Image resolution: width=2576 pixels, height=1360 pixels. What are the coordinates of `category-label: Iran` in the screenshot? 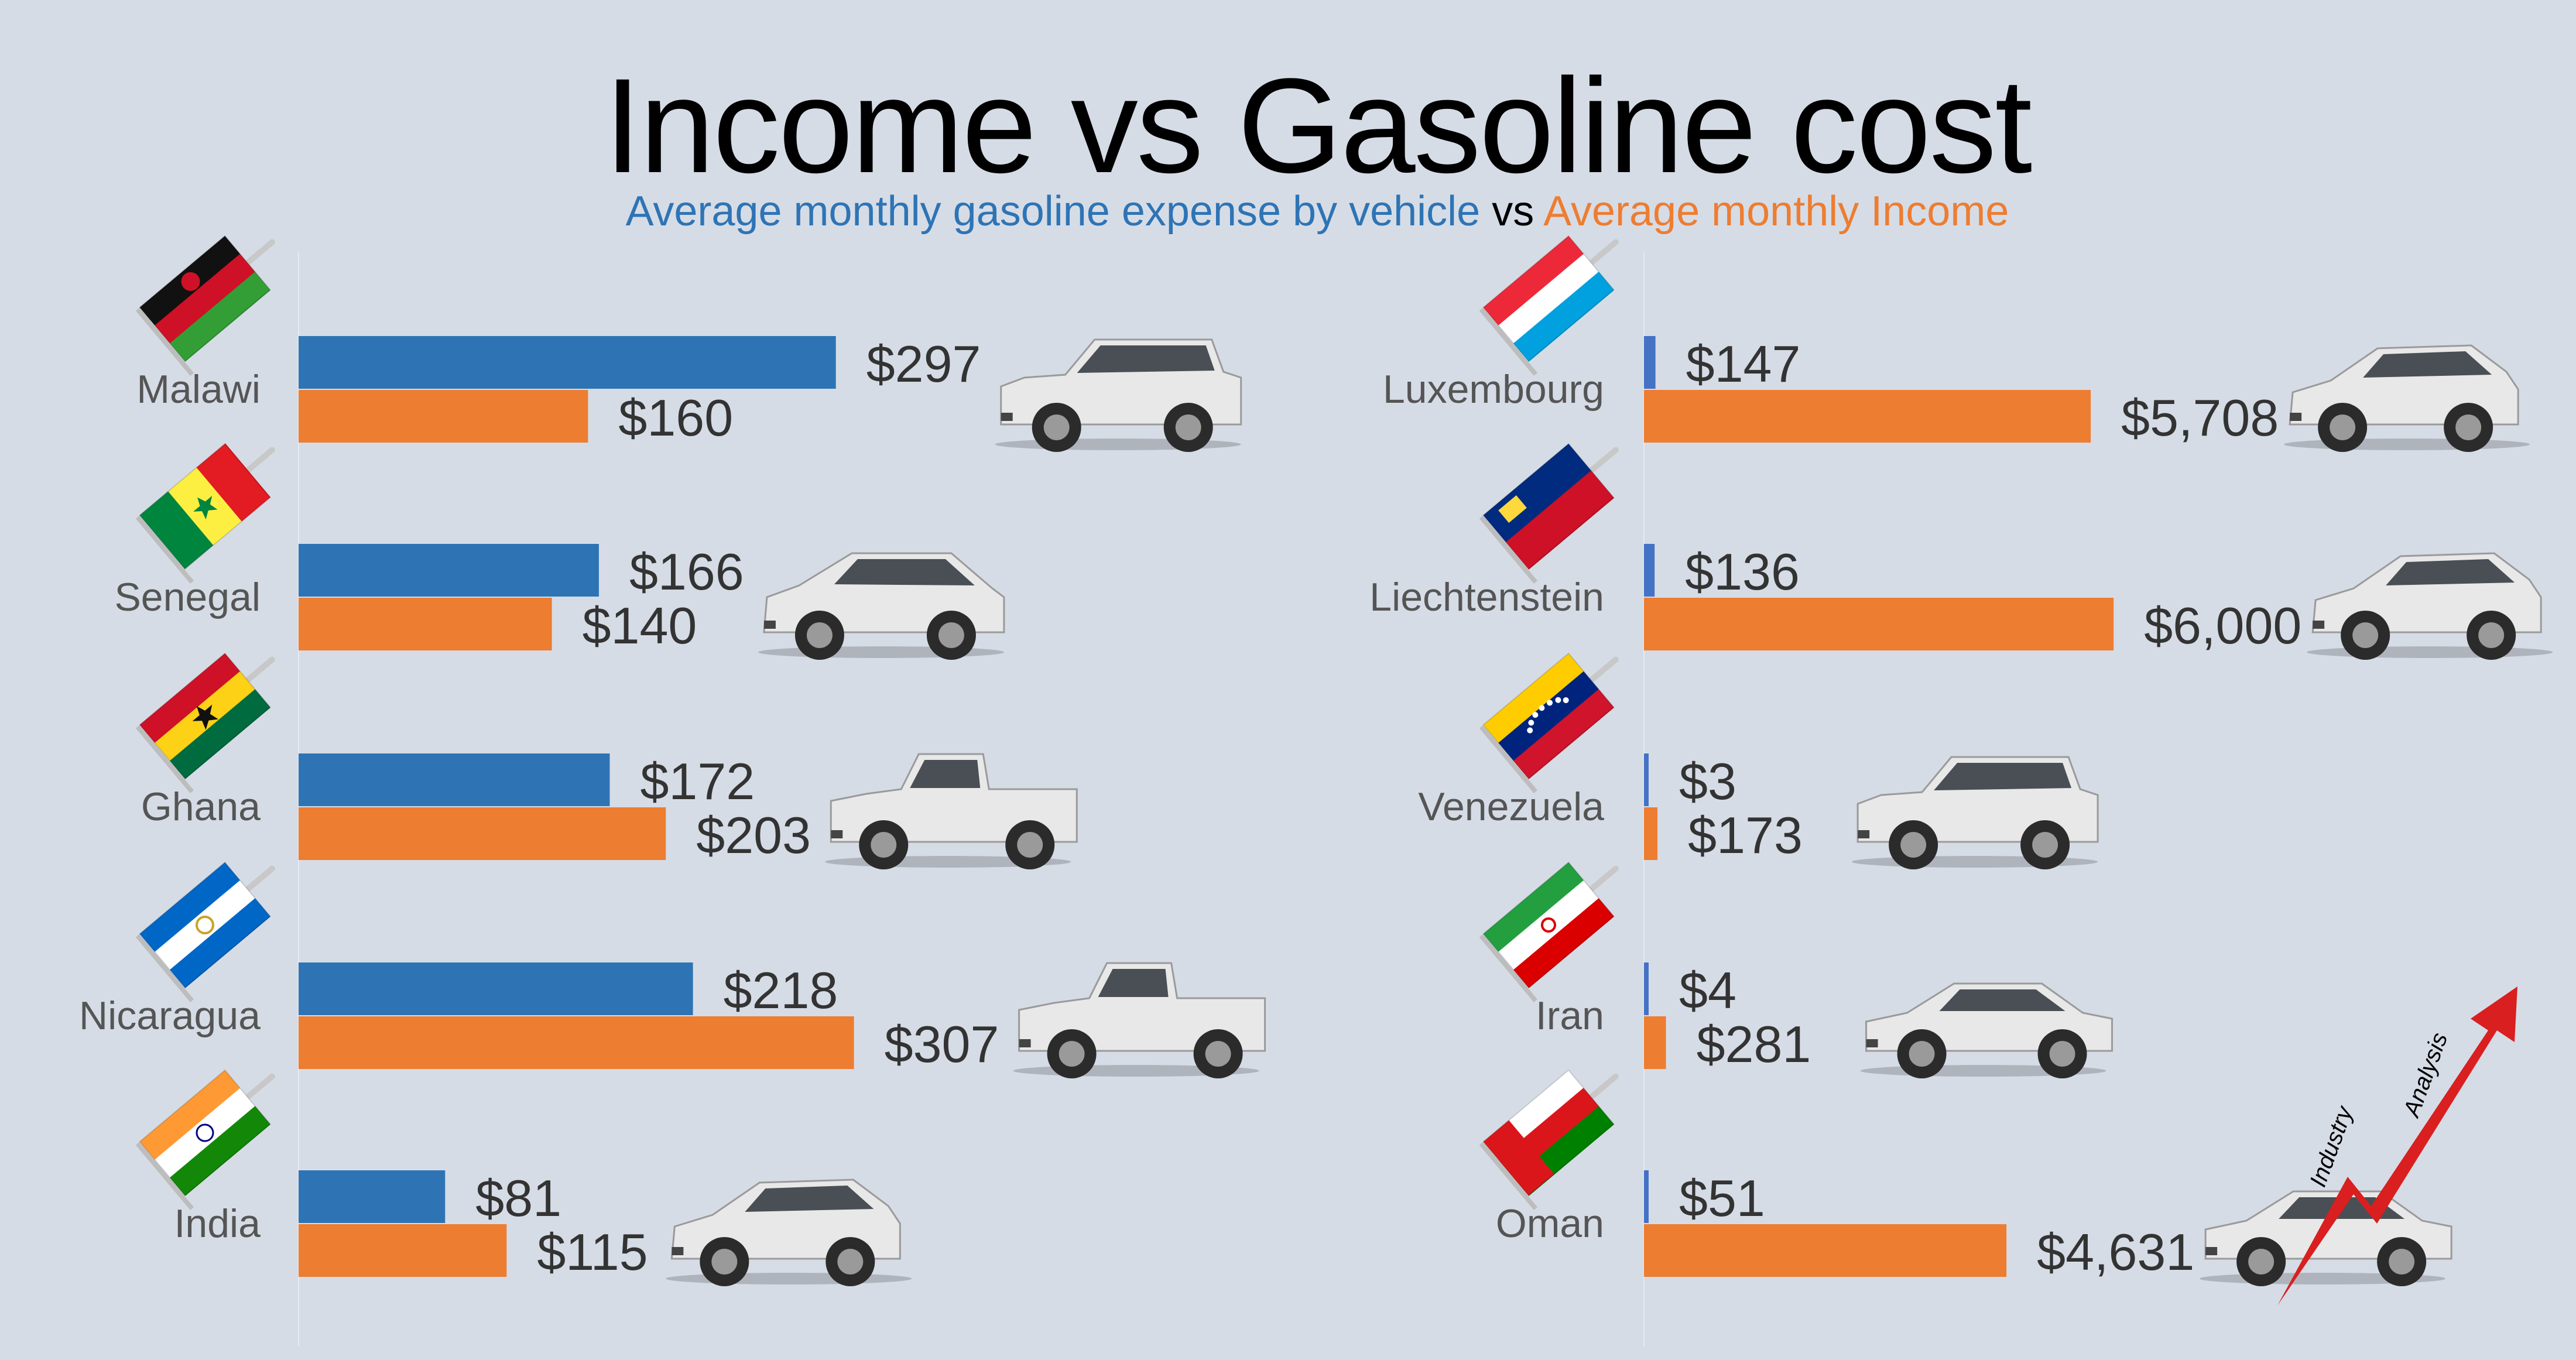 It's located at (1570, 1016).